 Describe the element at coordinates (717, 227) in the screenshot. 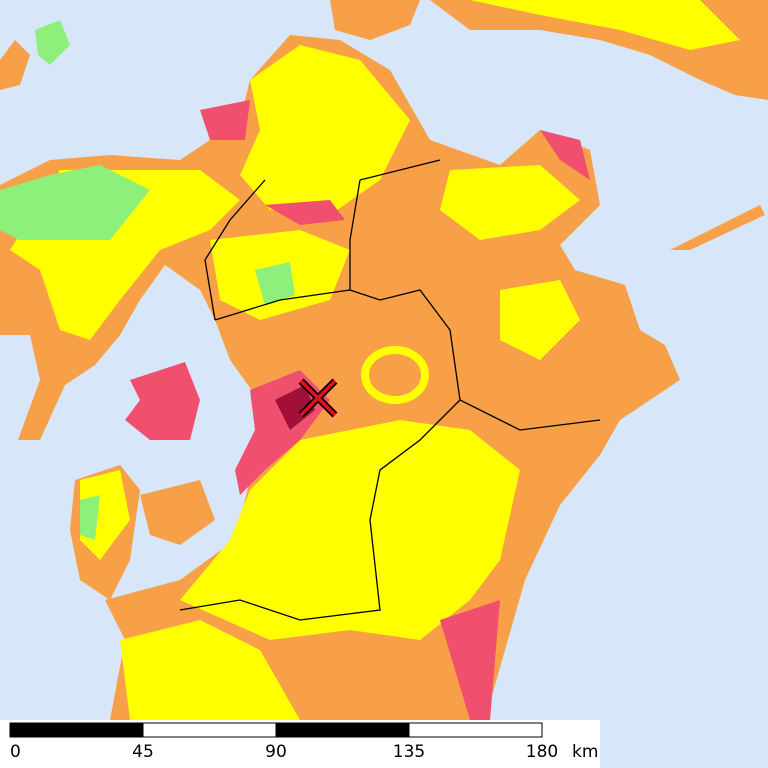

I see `land-peninsula` at that location.